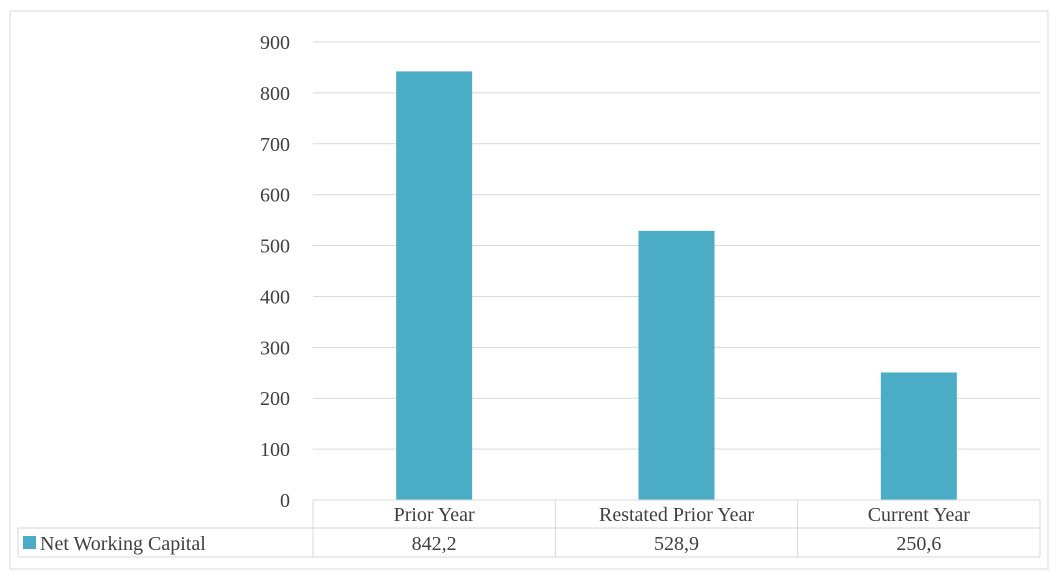 The image size is (1058, 580). Describe the element at coordinates (919, 515) in the screenshot. I see `x-category-label: Current Year` at that location.